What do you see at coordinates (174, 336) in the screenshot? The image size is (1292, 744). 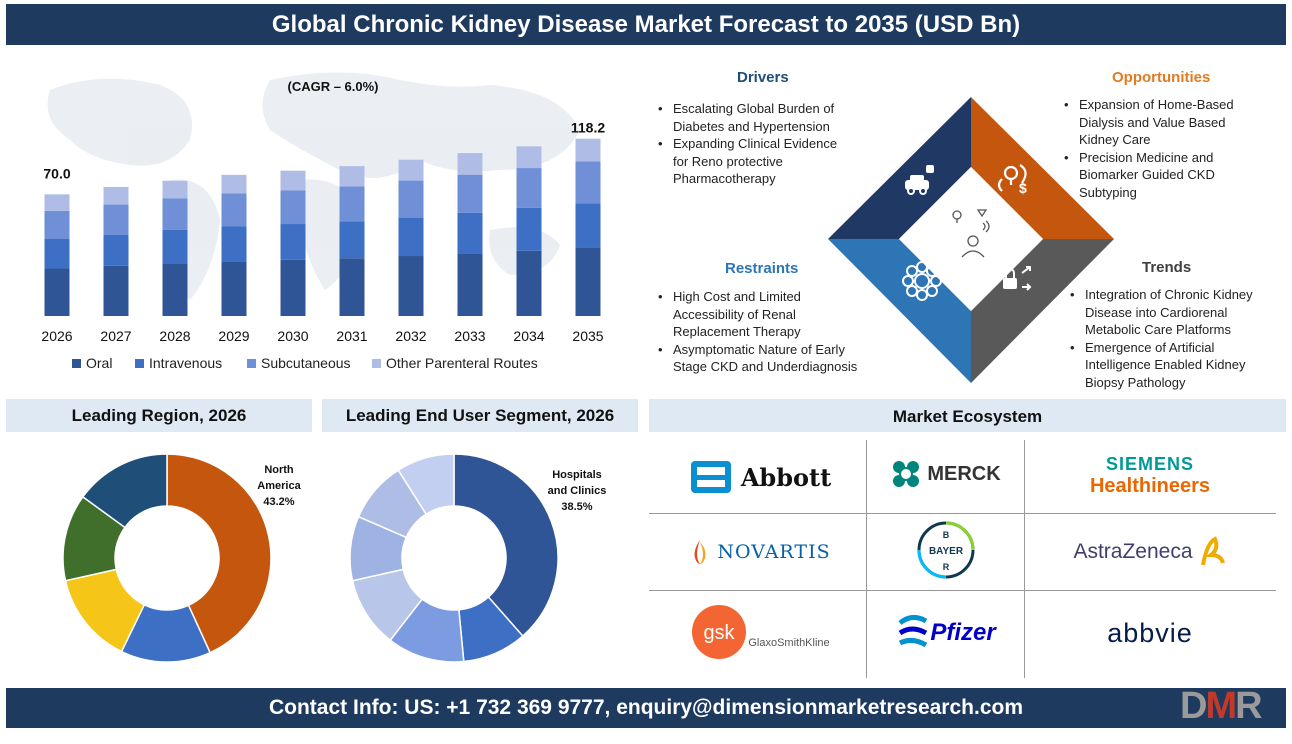 I see `x-tick-label: 2028` at bounding box center [174, 336].